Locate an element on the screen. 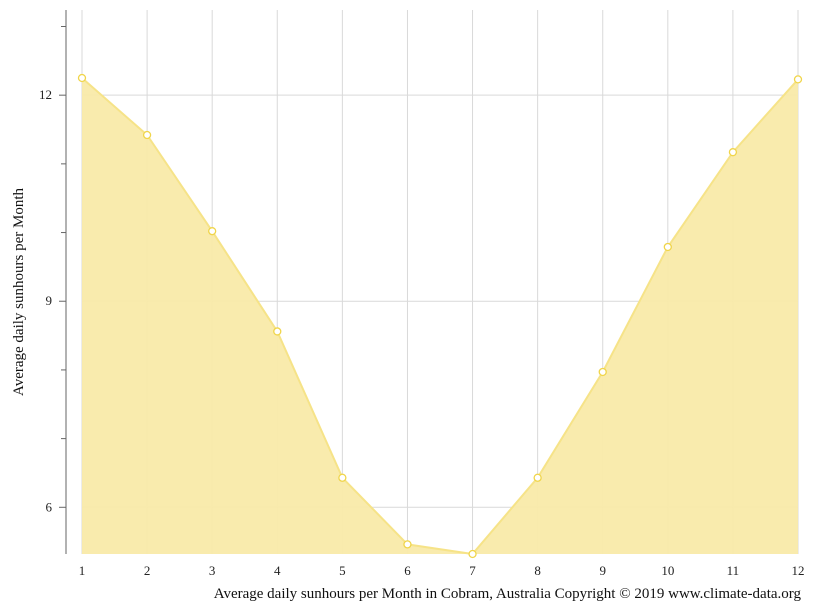  x-tick-label: 1 is located at coordinates (82, 570).